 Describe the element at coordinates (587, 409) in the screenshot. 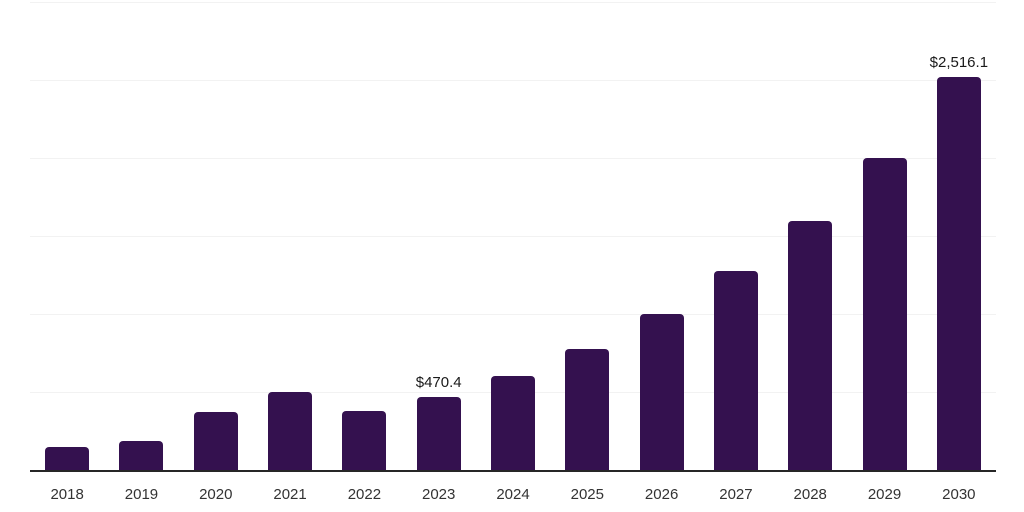

I see `bar-2025` at that location.